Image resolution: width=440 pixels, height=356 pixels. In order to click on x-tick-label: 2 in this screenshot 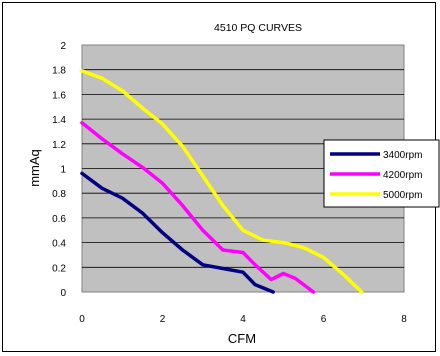, I will do `click(163, 319)`.